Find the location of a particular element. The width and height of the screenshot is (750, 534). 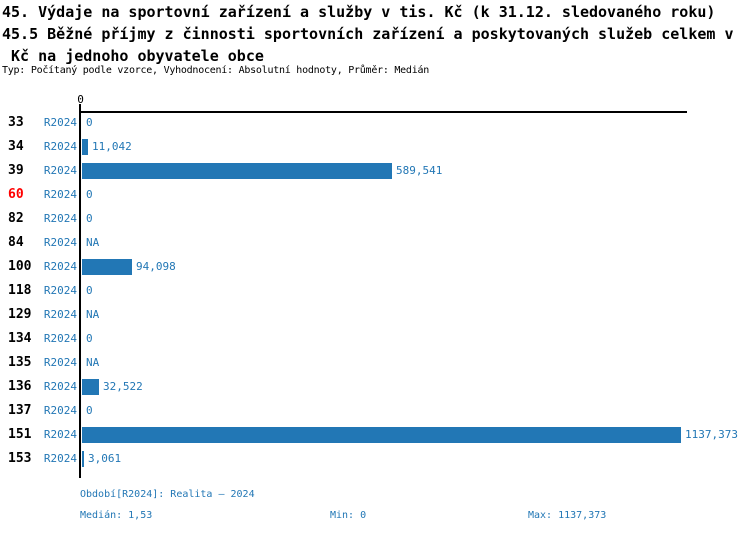

row-number-label: 129 is located at coordinates (20, 314).